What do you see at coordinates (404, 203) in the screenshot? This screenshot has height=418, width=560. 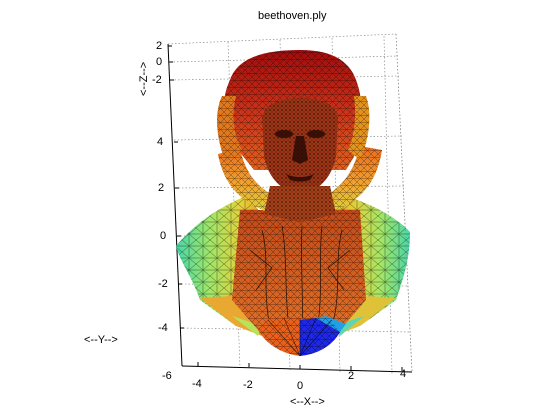 I see `front-grid` at bounding box center [404, 203].